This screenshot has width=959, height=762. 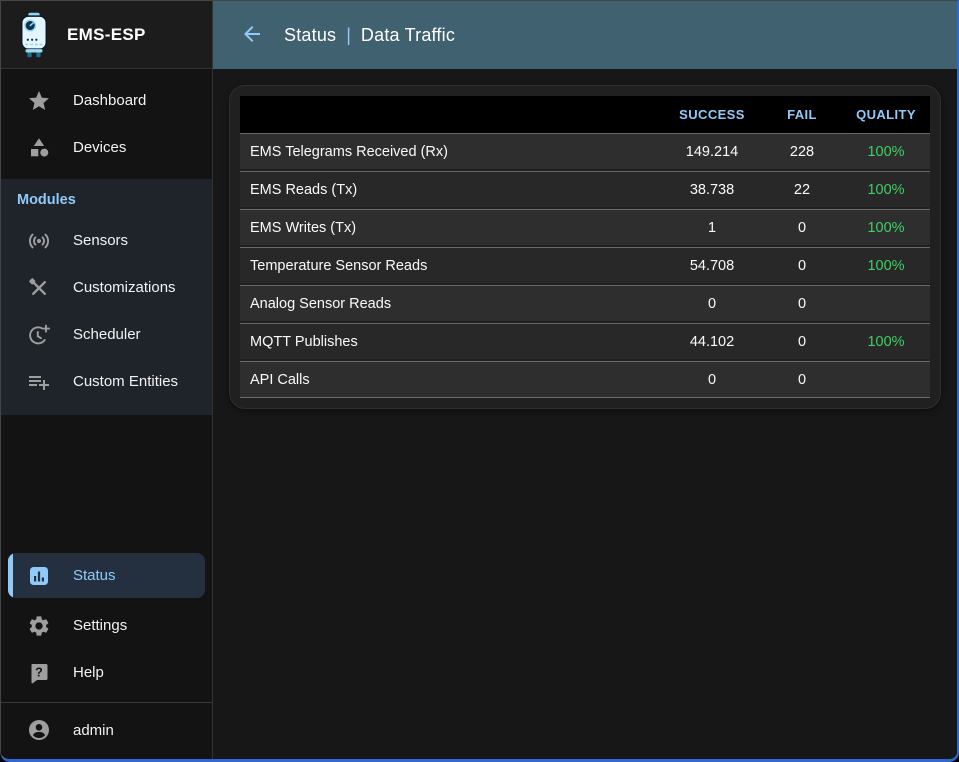 I want to click on row-label: MQTT Publishes, so click(x=304, y=341).